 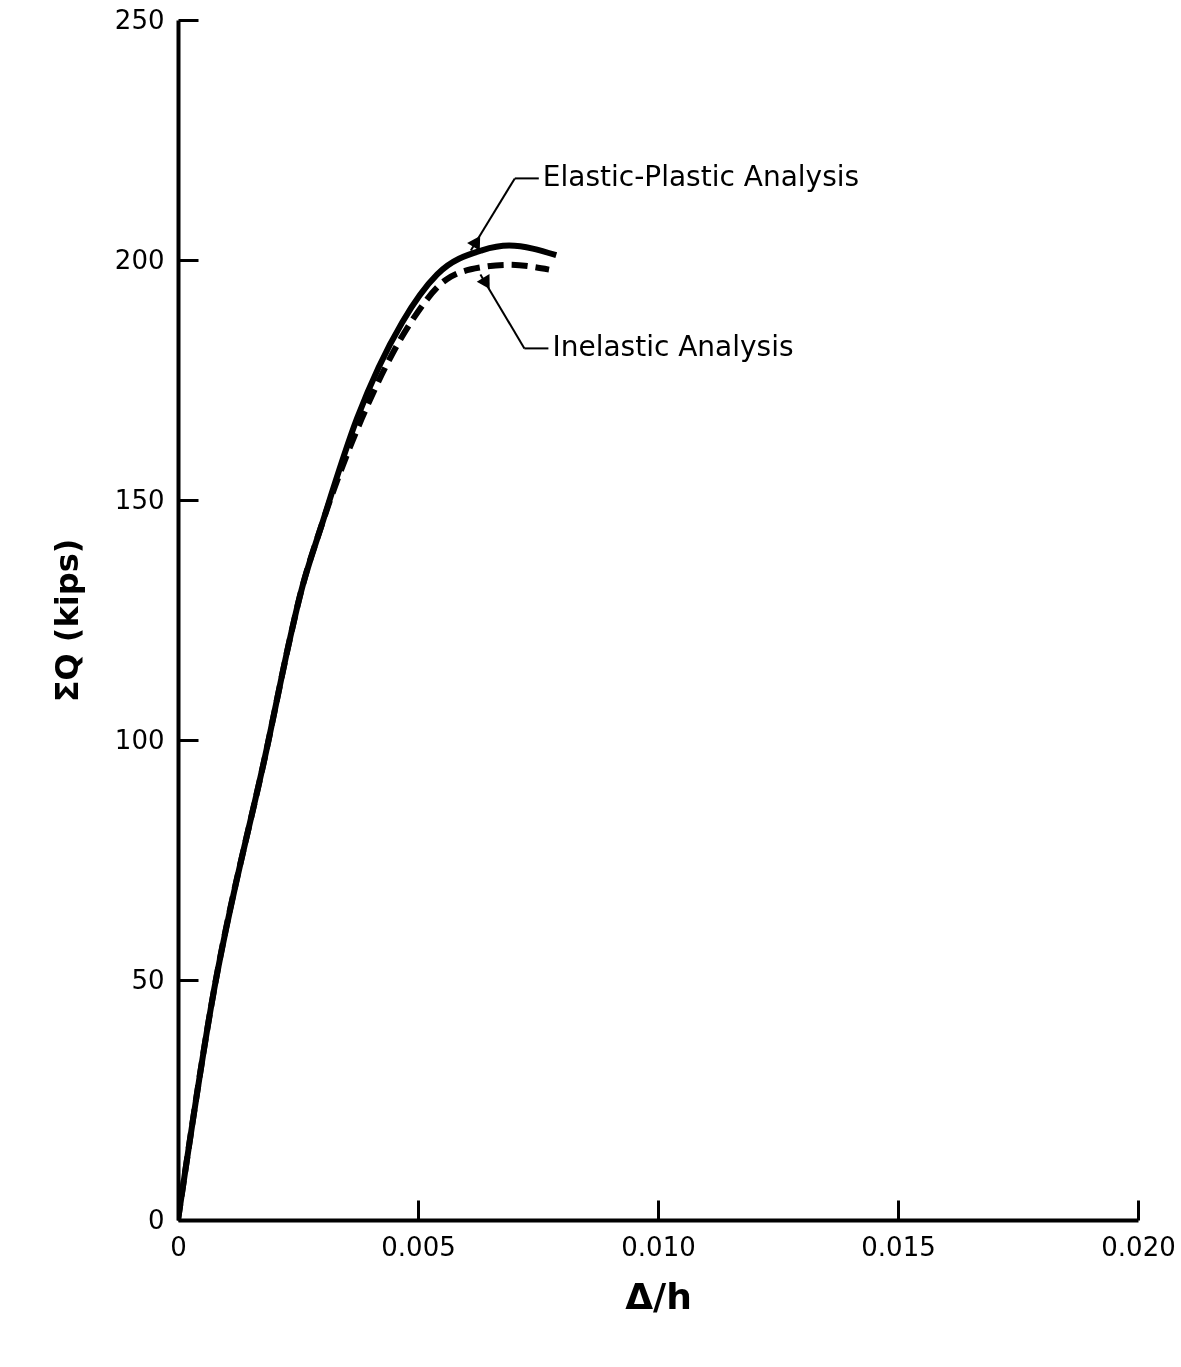 I want to click on x-tick-label: 0.010, so click(x=658, y=1246).